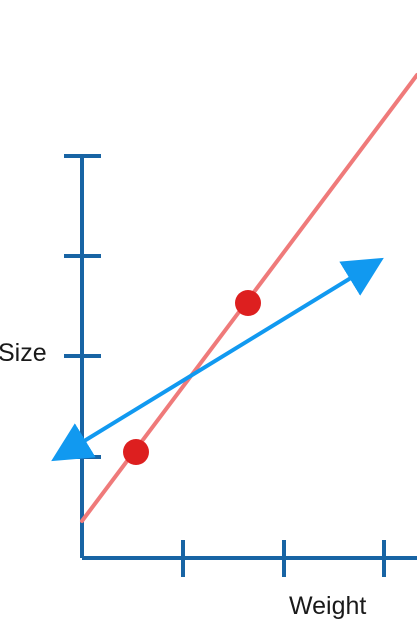  What do you see at coordinates (328, 606) in the screenshot?
I see `x-axis-label: Weight` at bounding box center [328, 606].